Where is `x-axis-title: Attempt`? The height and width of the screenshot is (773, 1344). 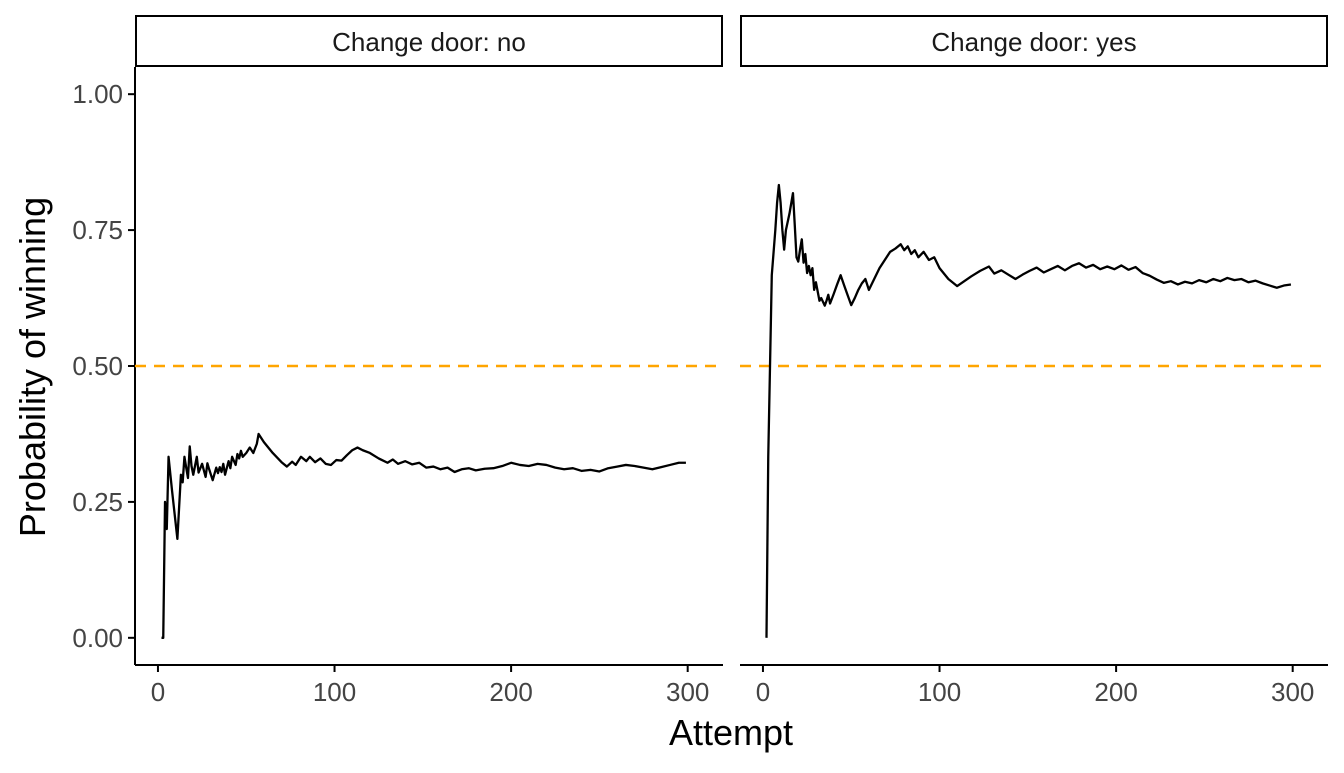 x-axis-title: Attempt is located at coordinates (731, 732).